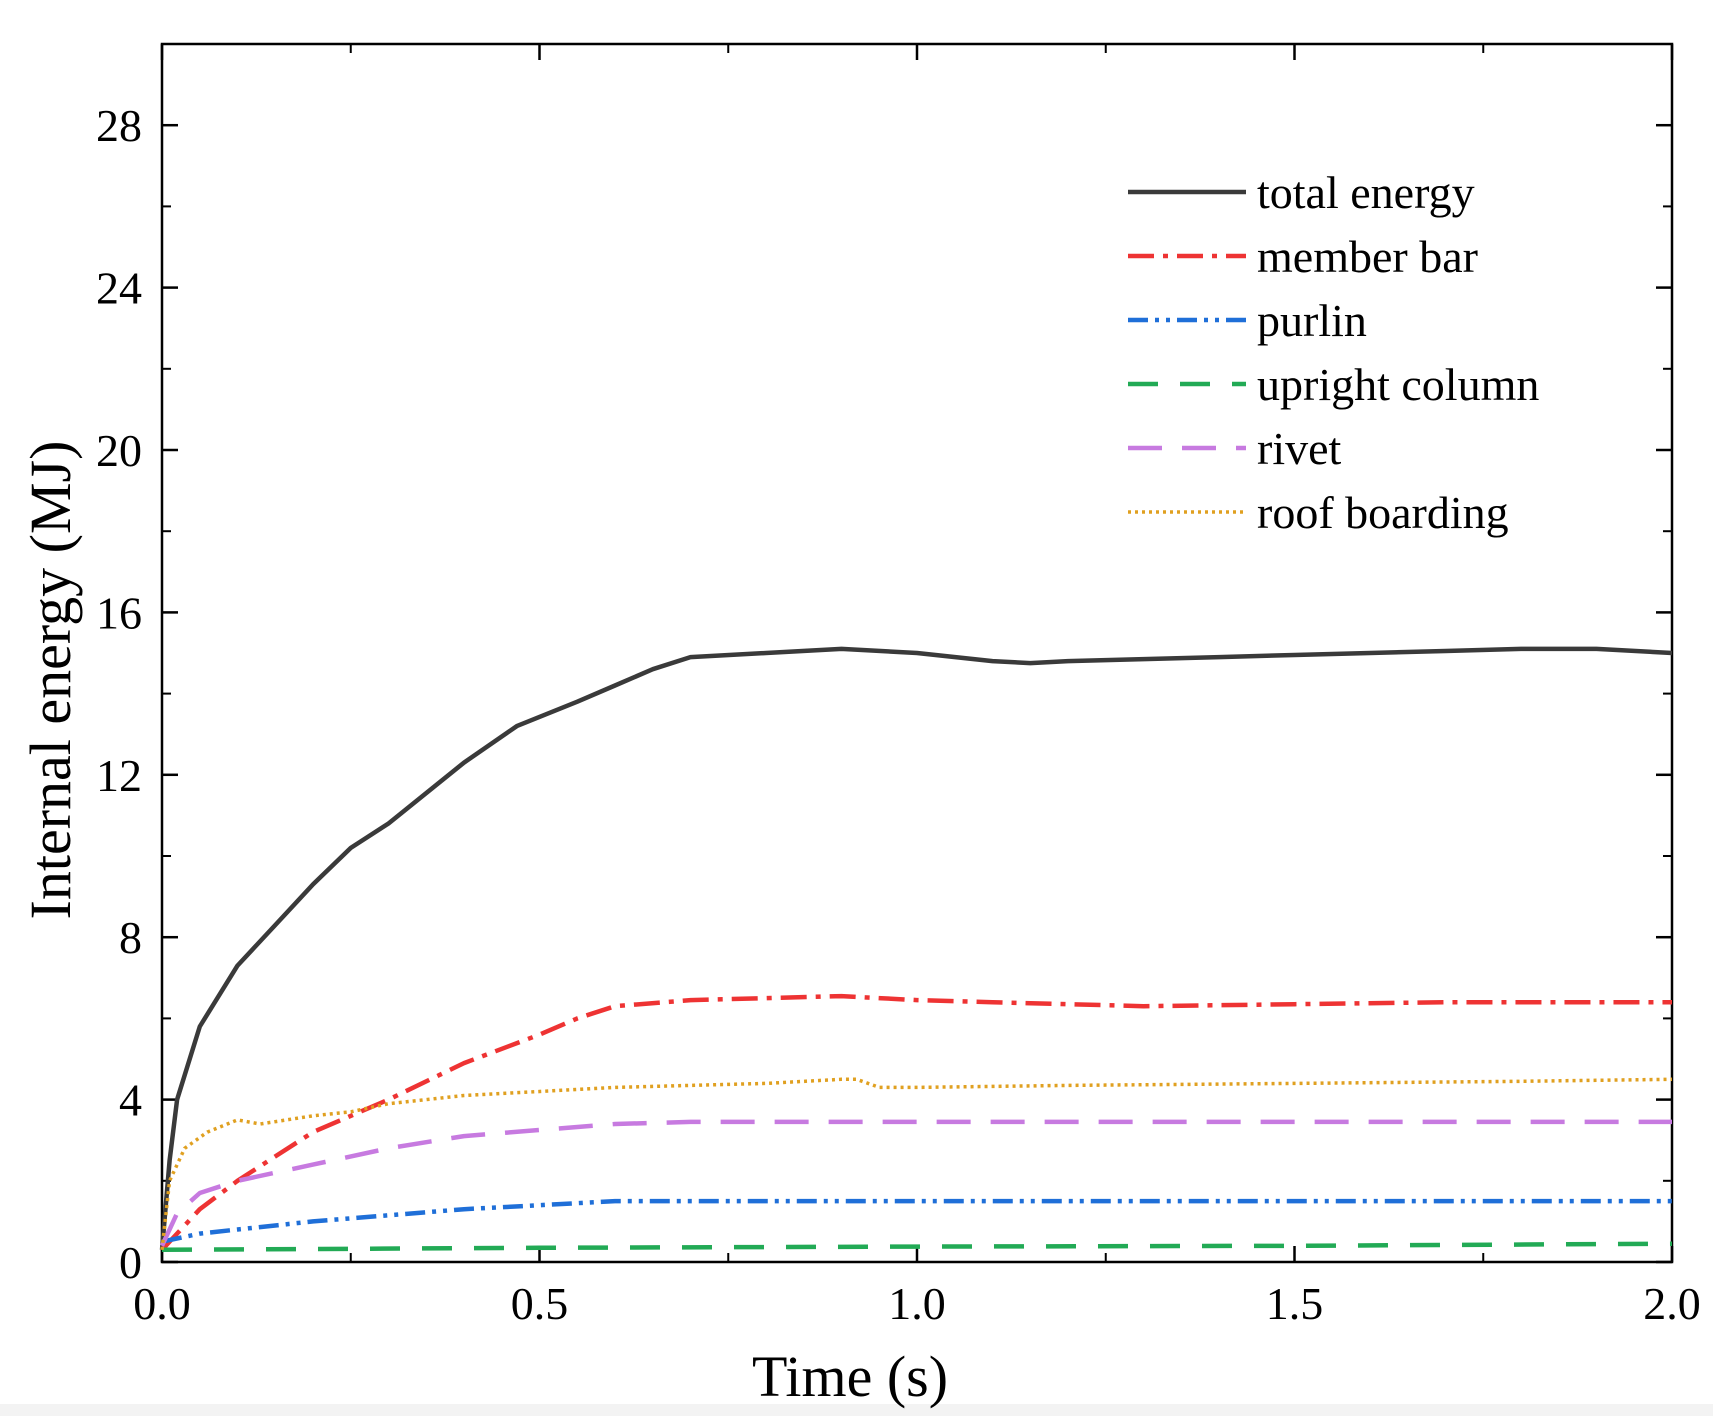 This screenshot has width=1713, height=1416. Describe the element at coordinates (119, 288) in the screenshot. I see `y-tick-label: 24` at that location.